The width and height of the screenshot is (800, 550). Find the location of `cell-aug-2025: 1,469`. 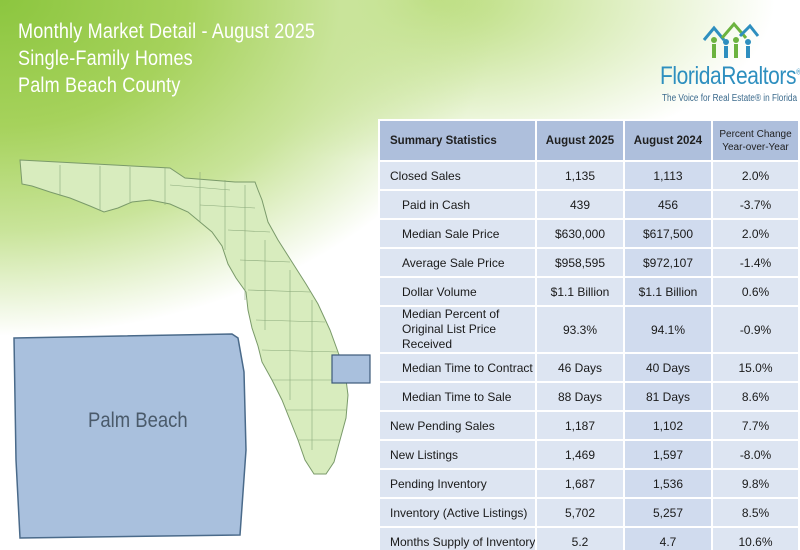

cell-aug-2025: 1,469 is located at coordinates (580, 454).